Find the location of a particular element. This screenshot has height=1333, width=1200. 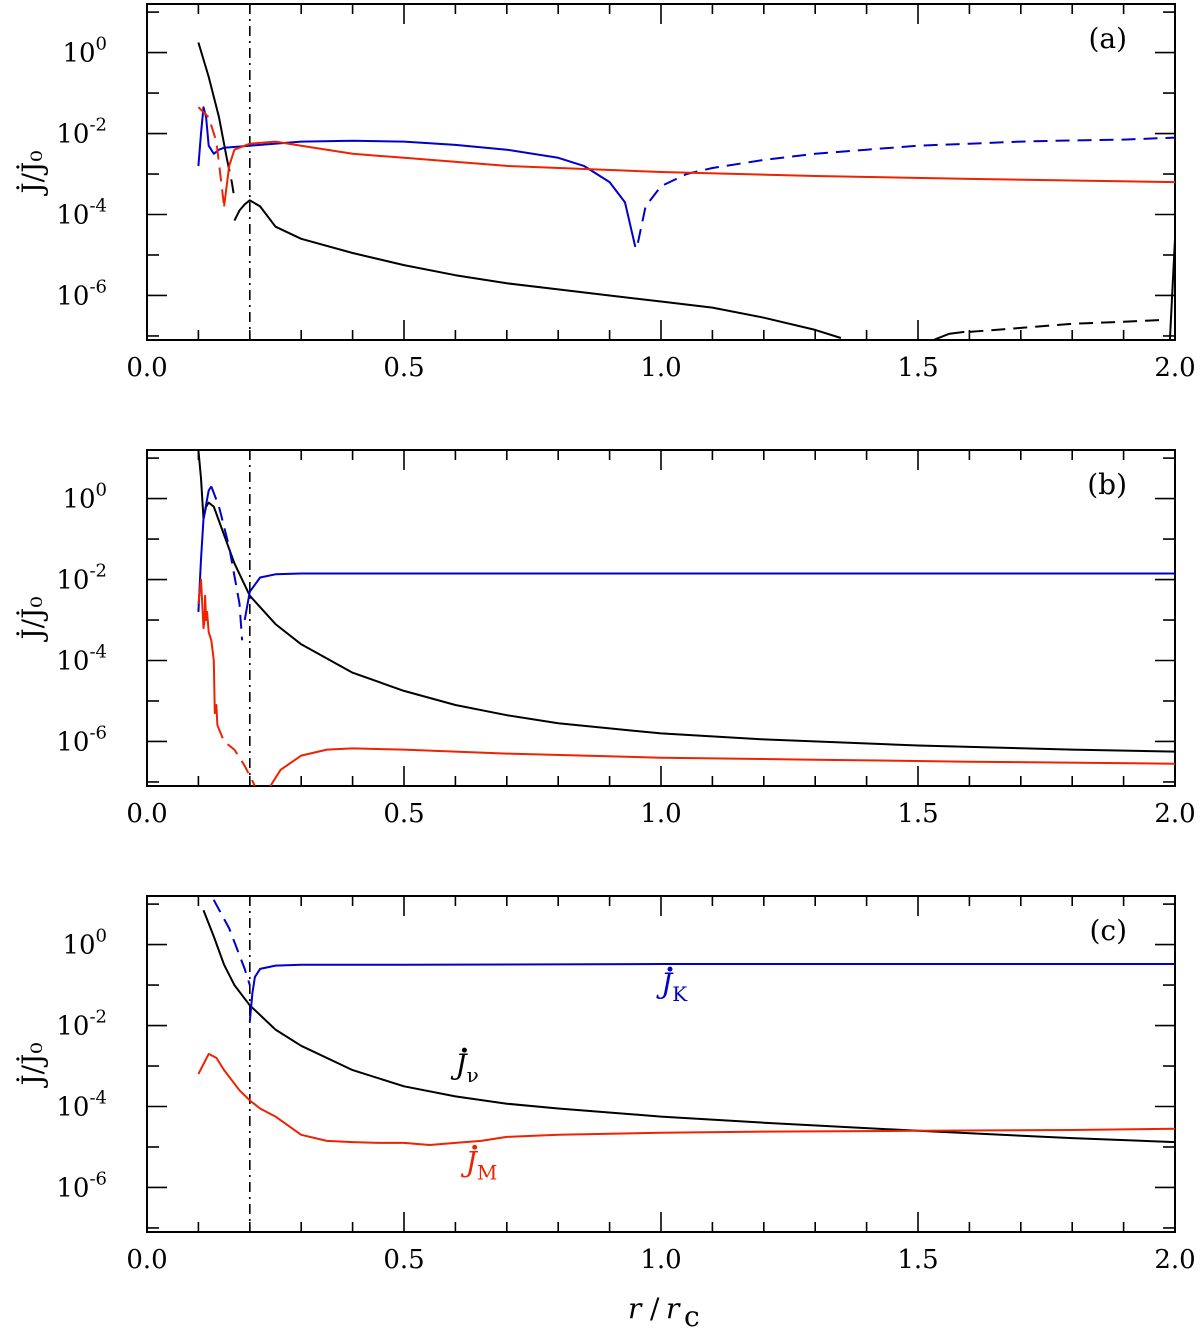

panel-label: (c) is located at coordinates (1108, 930).